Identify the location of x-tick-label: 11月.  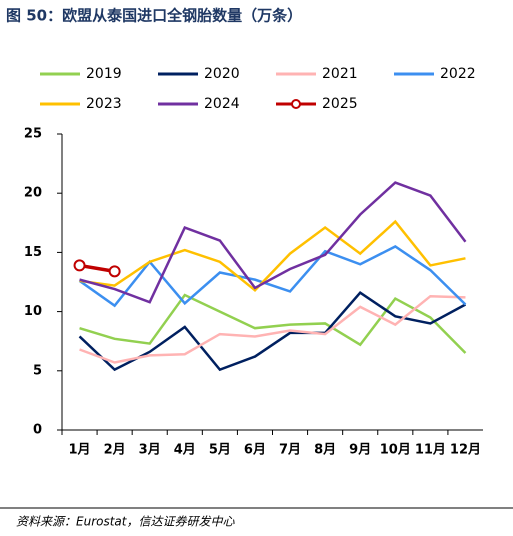
(430, 450).